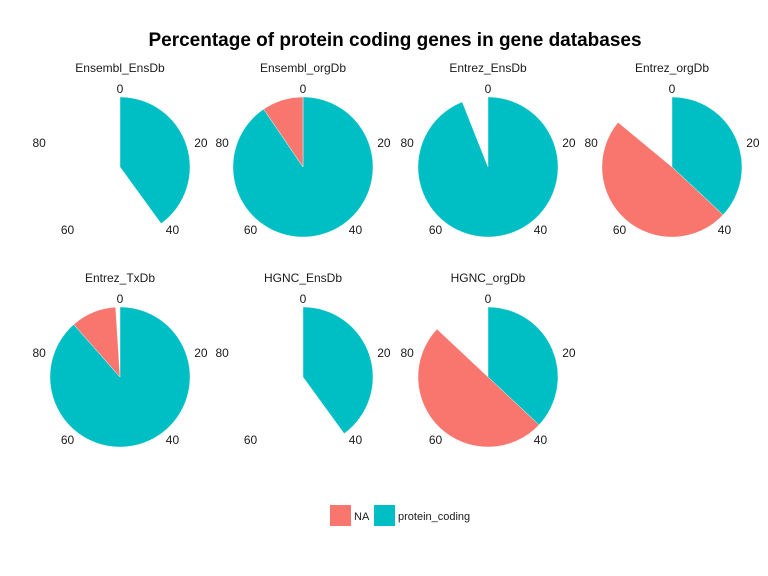 Image resolution: width=768 pixels, height=576 pixels. I want to click on facet-label: Entrez_orgDb, so click(672, 68).